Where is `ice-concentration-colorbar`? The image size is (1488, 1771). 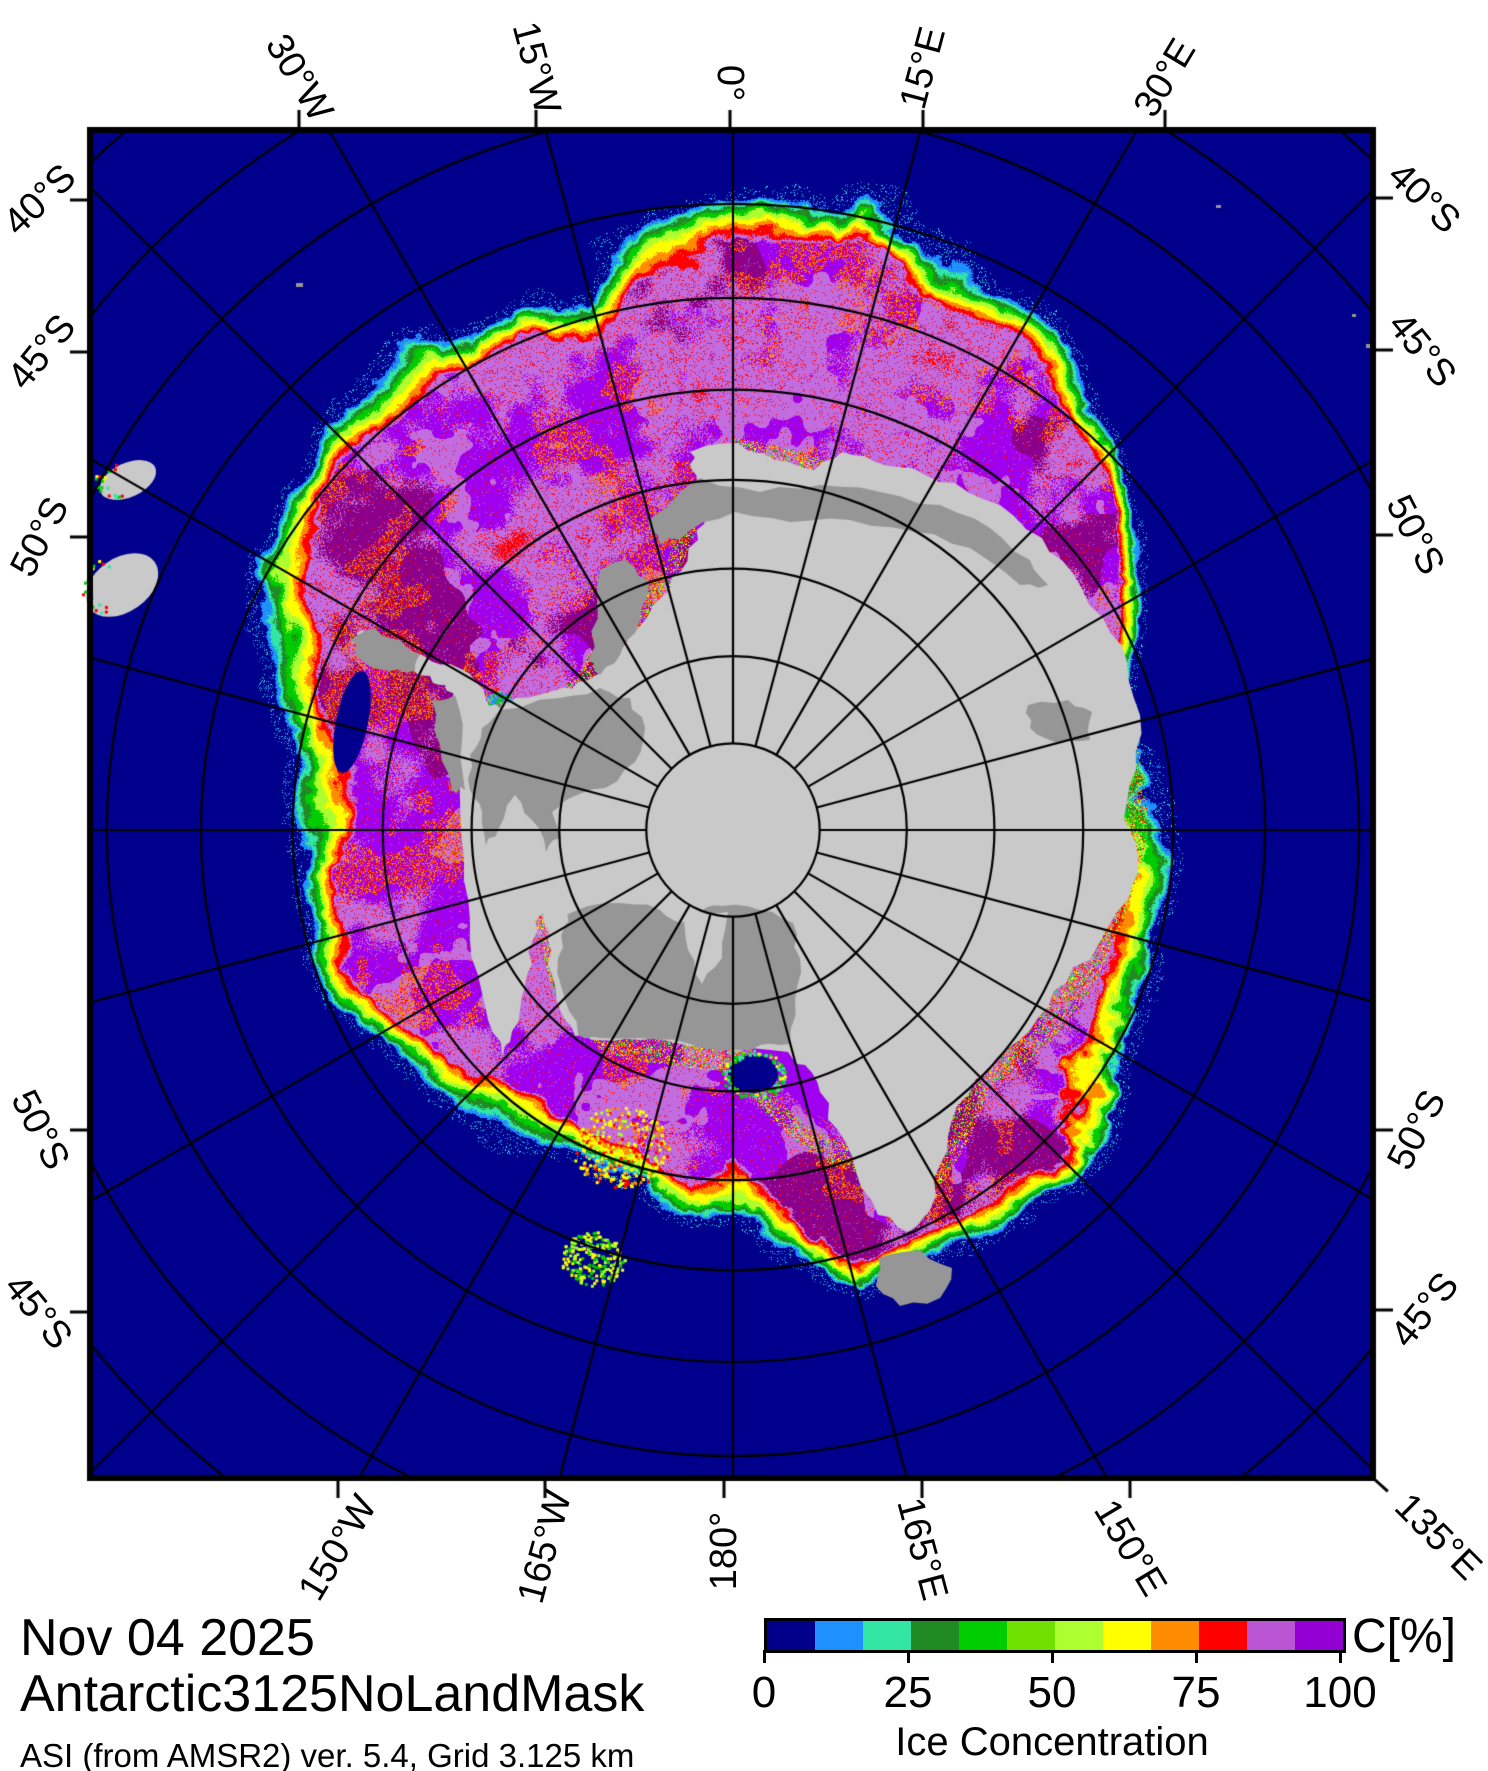
ice-concentration-colorbar is located at coordinates (1055, 1635).